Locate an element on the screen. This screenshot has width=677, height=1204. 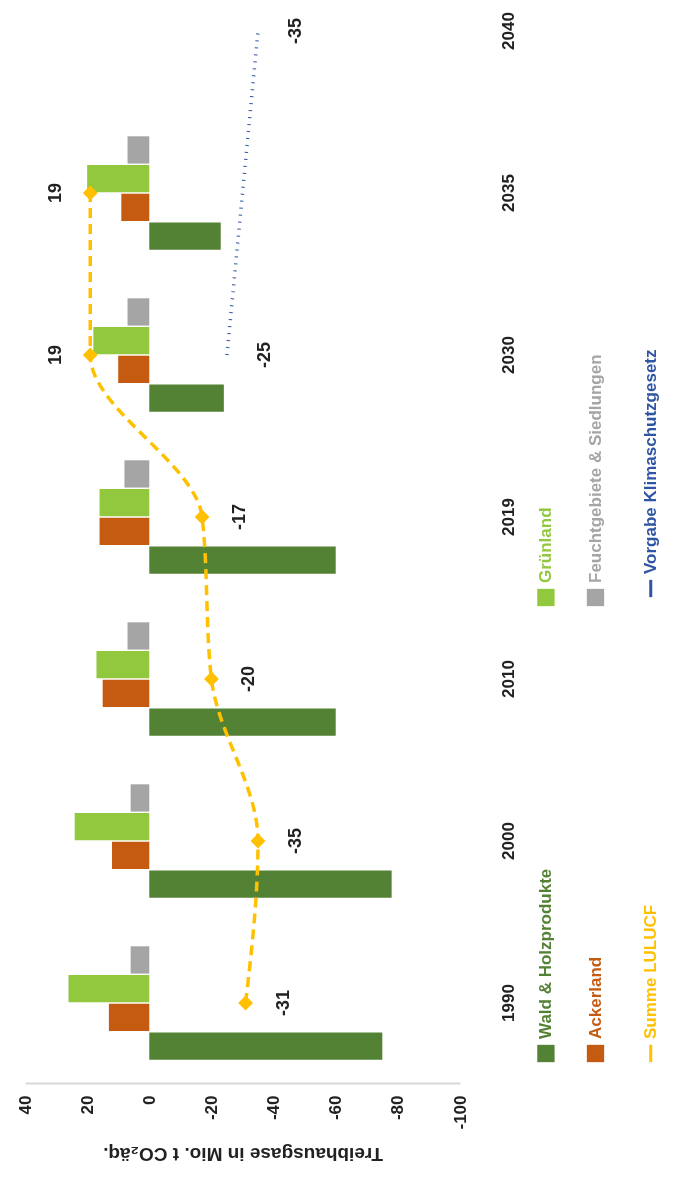
text: Feuchtgebiete & Siedlungen is located at coordinates (595, 468).